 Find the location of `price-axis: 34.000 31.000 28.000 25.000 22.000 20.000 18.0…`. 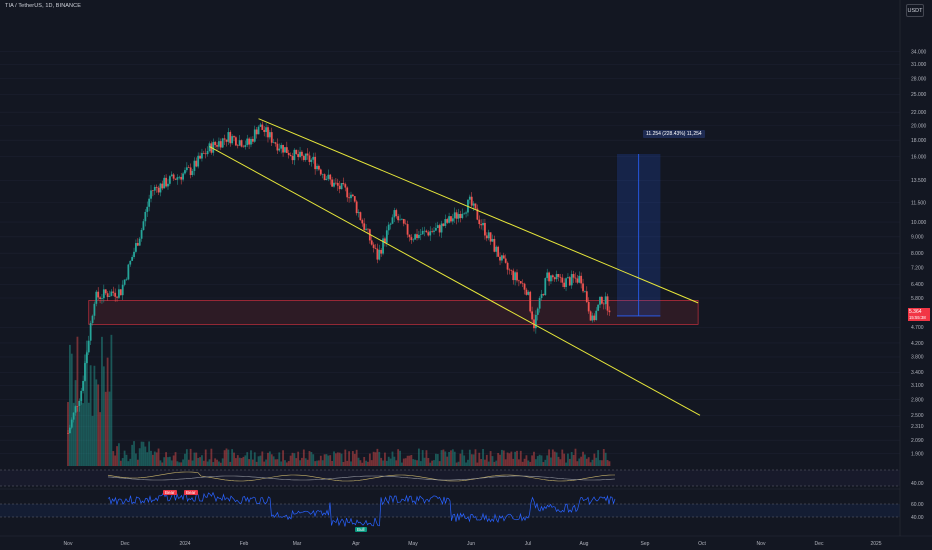

price-axis: 34.000 31.000 28.000 25.000 22.000 20.000 18.0… is located at coordinates (913, 268).